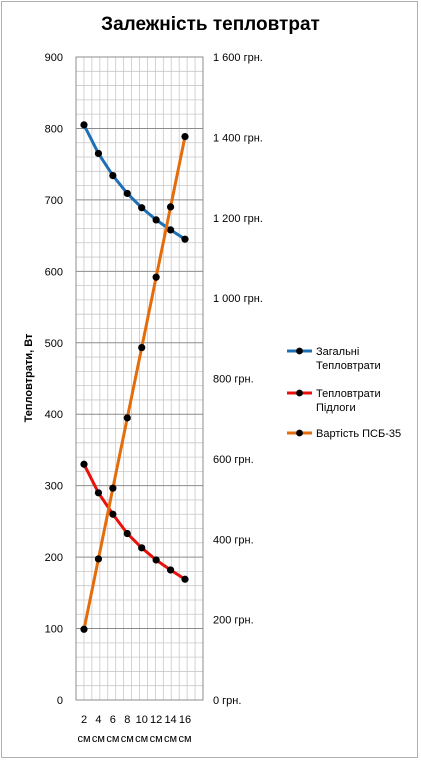 This screenshot has width=421, height=761. Describe the element at coordinates (54, 58) in the screenshot. I see `y-tick-label: 900` at that location.